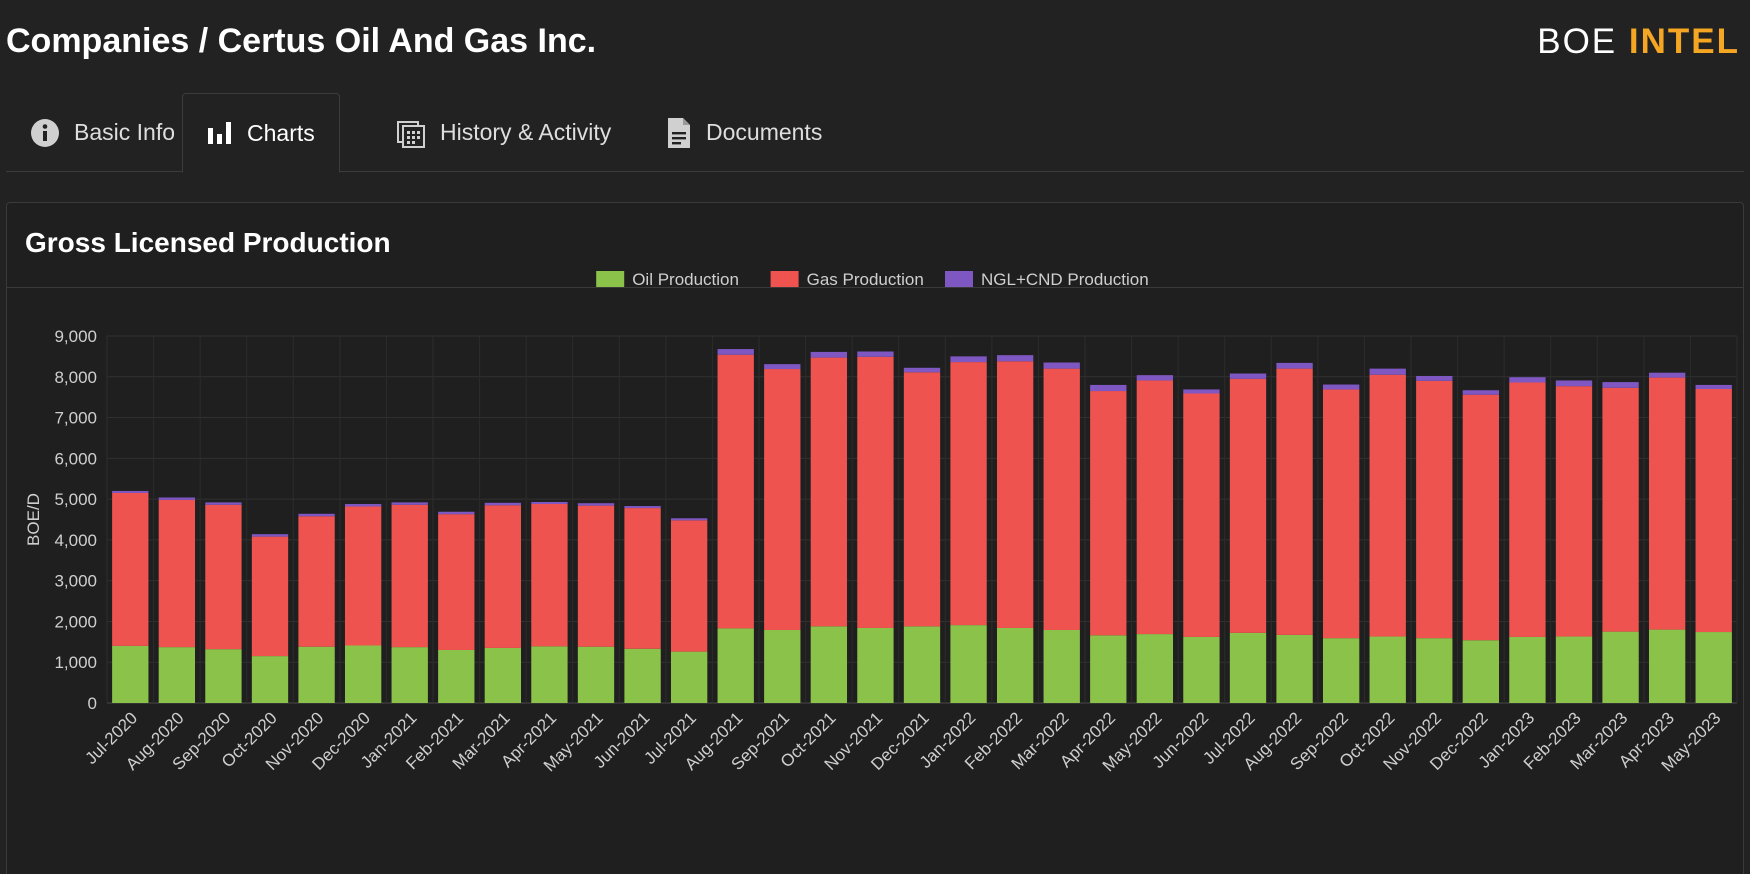 The image size is (1750, 874). I want to click on tab-basic-info: Basic Info, so click(102, 132).